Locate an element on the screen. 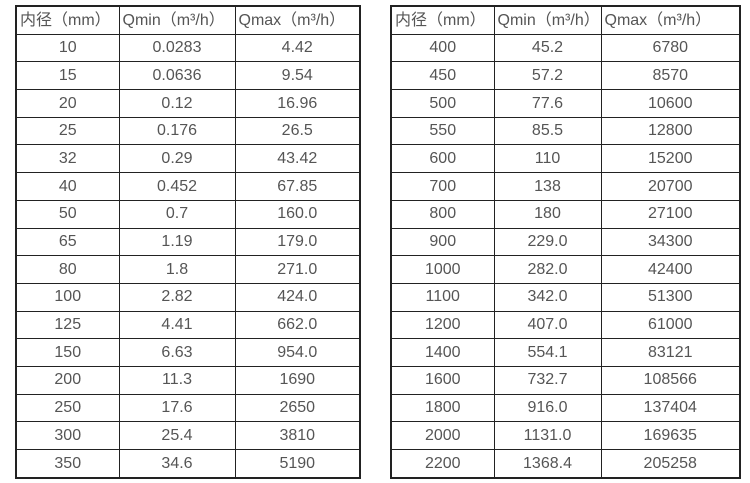  table-cell: 1400 is located at coordinates (442, 352).